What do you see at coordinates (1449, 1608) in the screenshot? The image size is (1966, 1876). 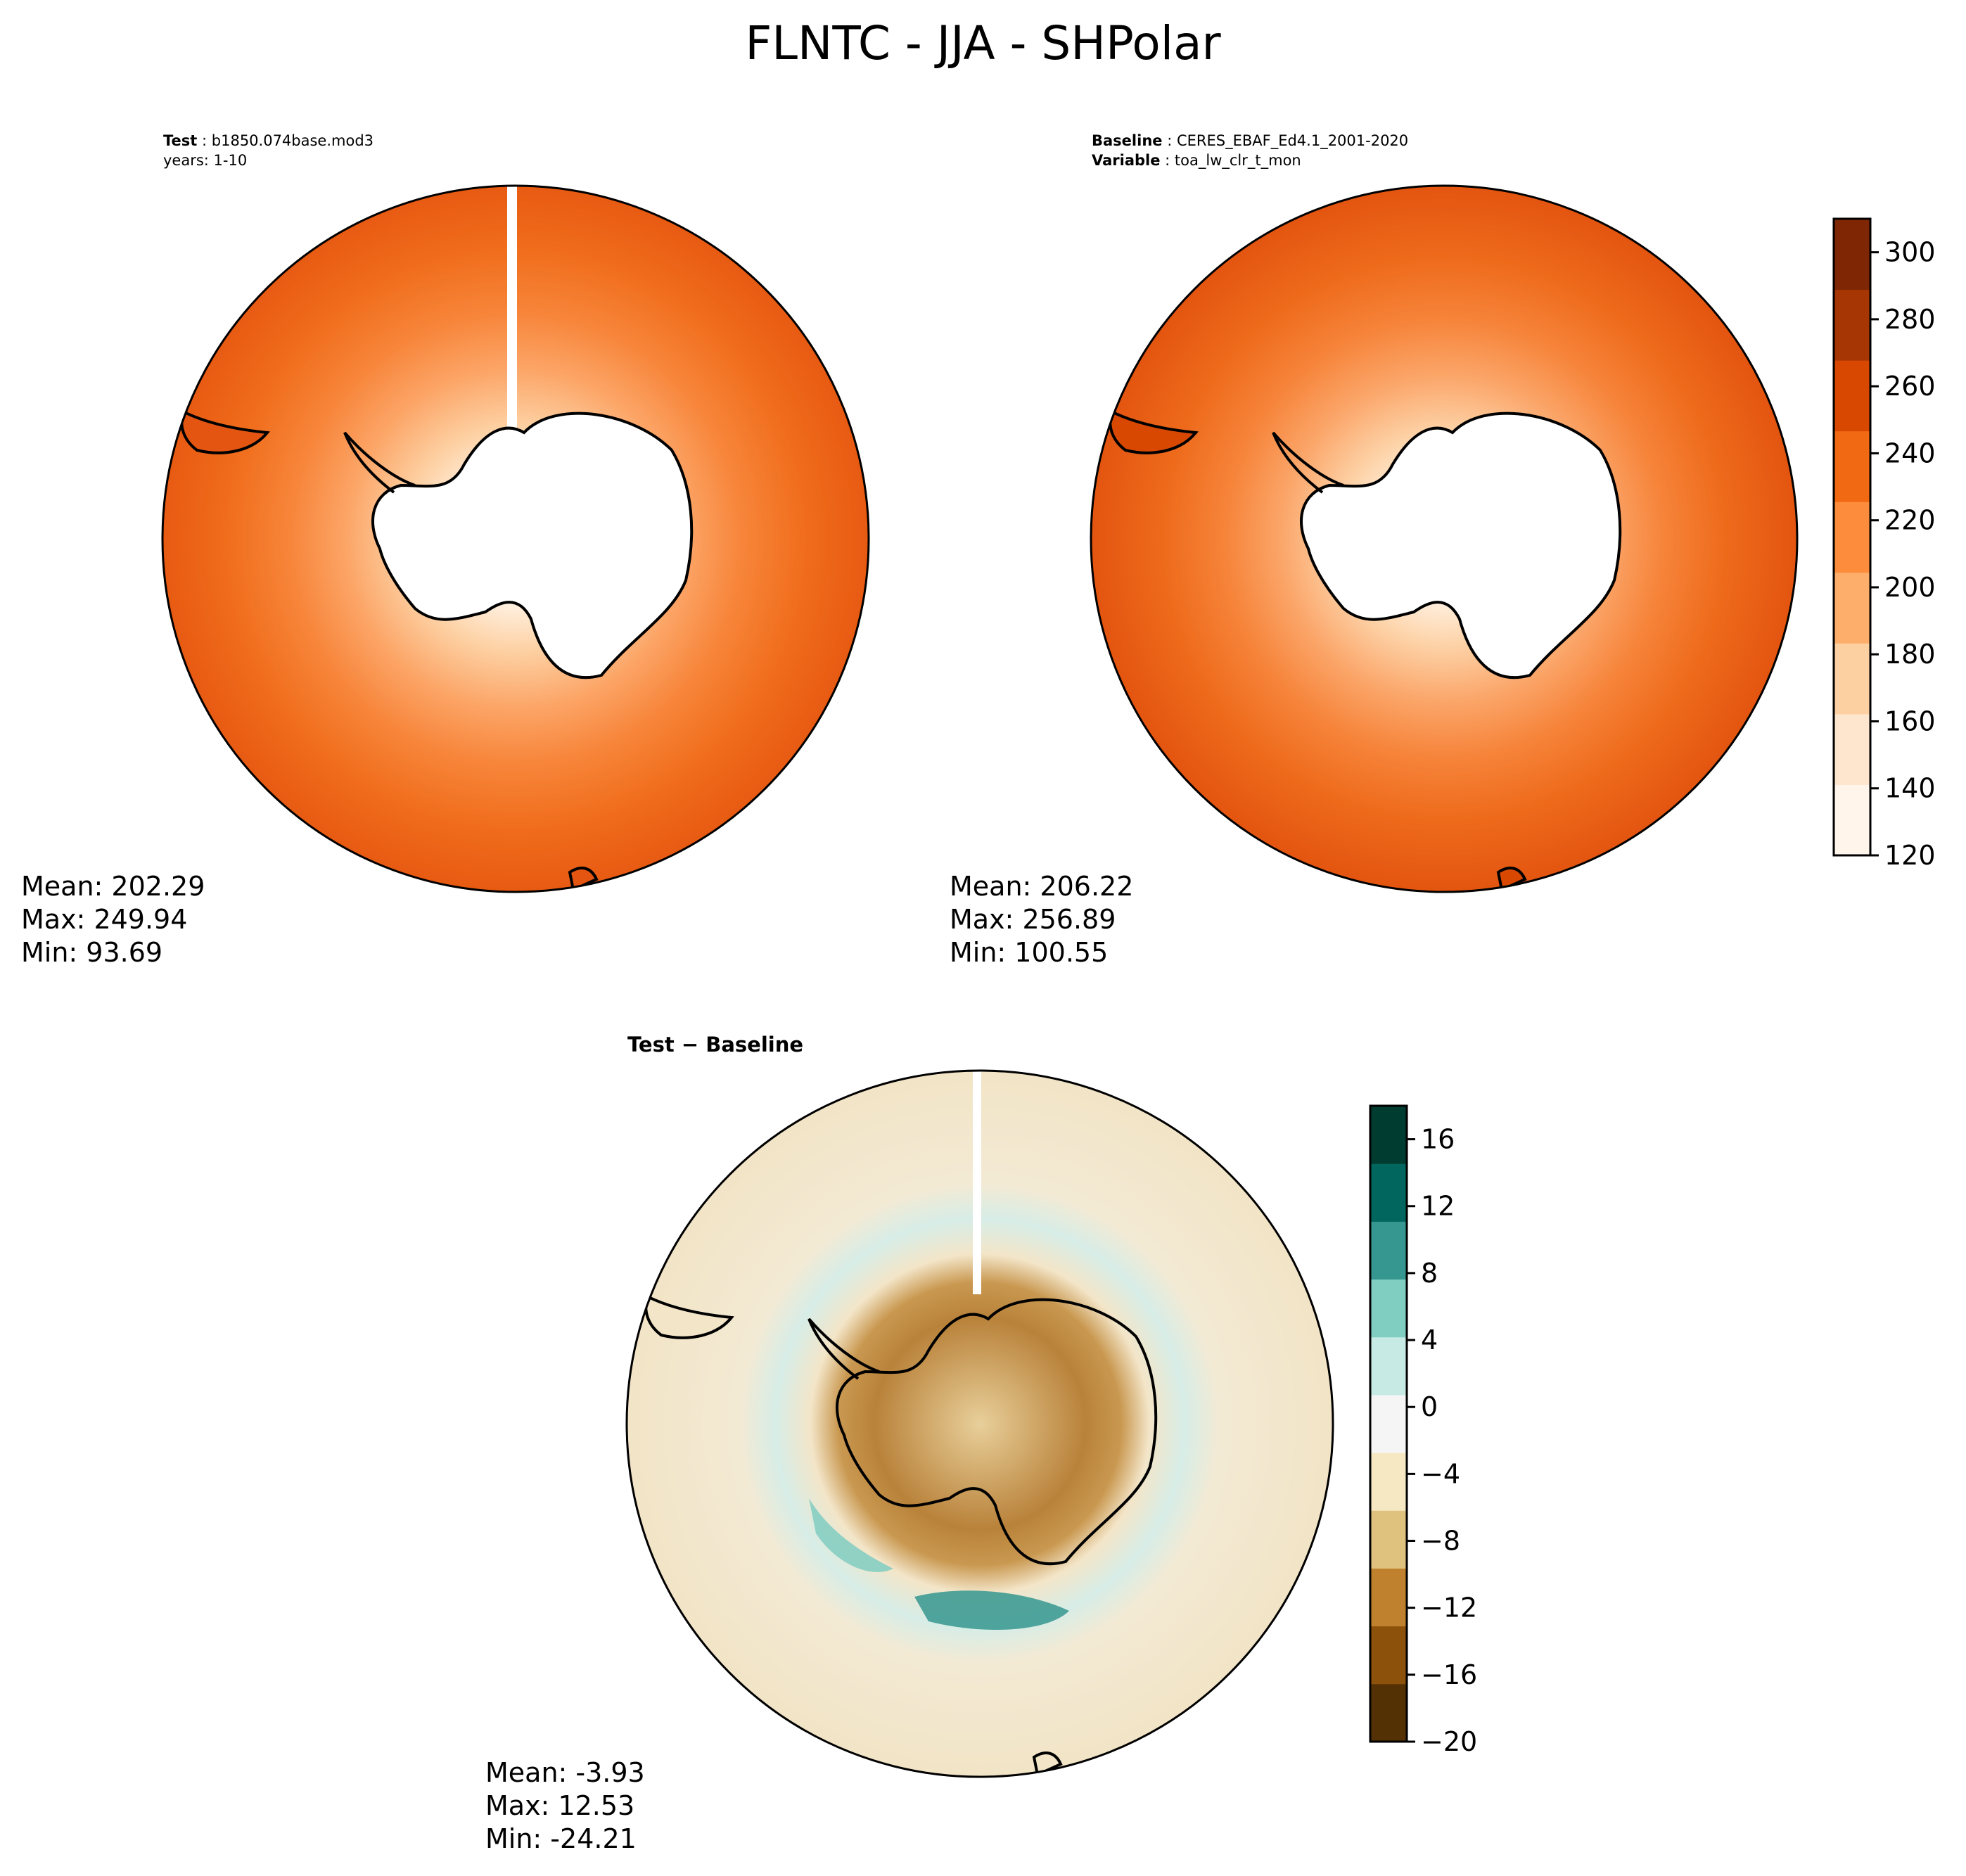 I see `diff-colorbar-tick-label: −12` at bounding box center [1449, 1608].